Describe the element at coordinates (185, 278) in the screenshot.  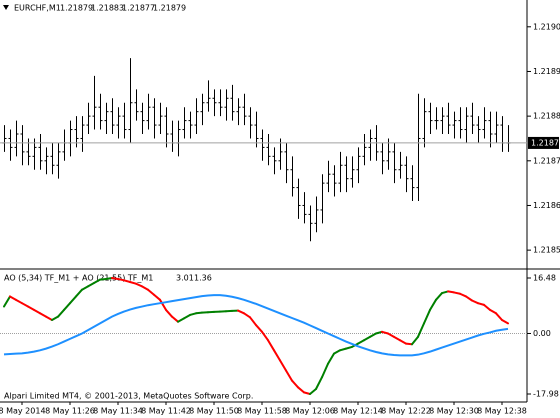
I see `indicator-value: 3.01` at that location.